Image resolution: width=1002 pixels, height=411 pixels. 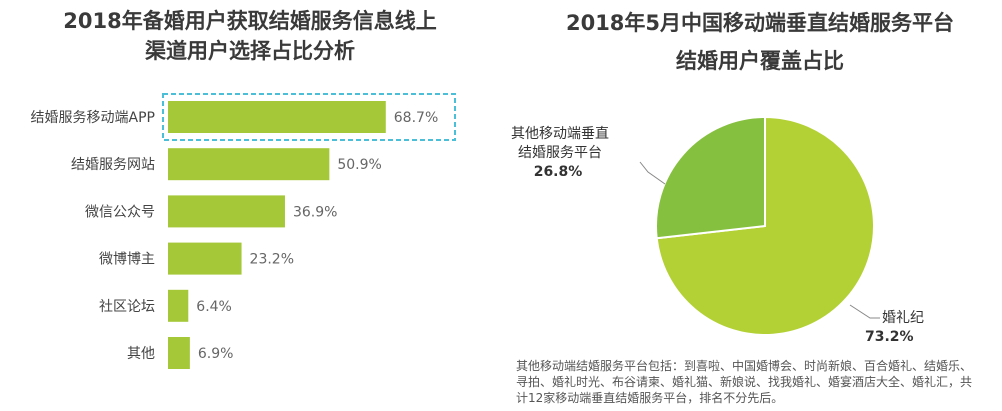 What do you see at coordinates (760, 61) in the screenshot?
I see `pie-title-line: 结婚用户覆盖占比` at bounding box center [760, 61].